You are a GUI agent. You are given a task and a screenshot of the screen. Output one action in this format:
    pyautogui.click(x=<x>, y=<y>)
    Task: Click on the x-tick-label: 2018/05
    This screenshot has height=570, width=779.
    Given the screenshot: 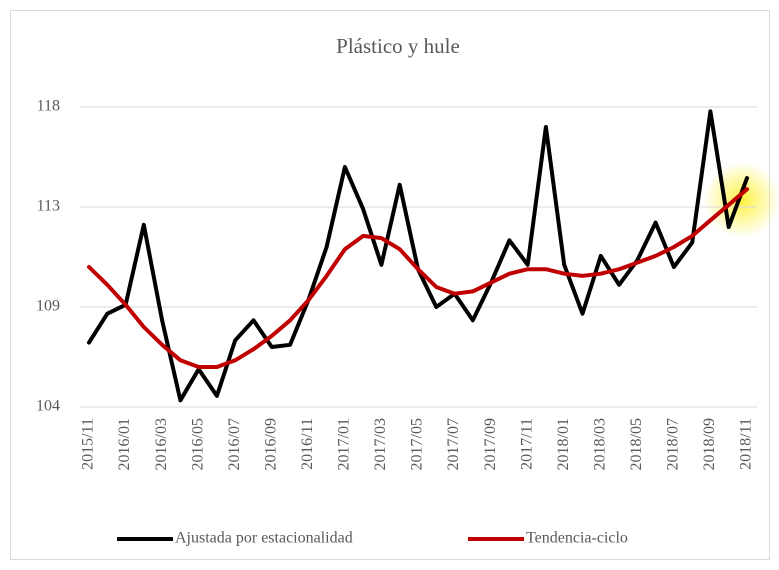 What is the action you would take?
    pyautogui.click(x=636, y=444)
    